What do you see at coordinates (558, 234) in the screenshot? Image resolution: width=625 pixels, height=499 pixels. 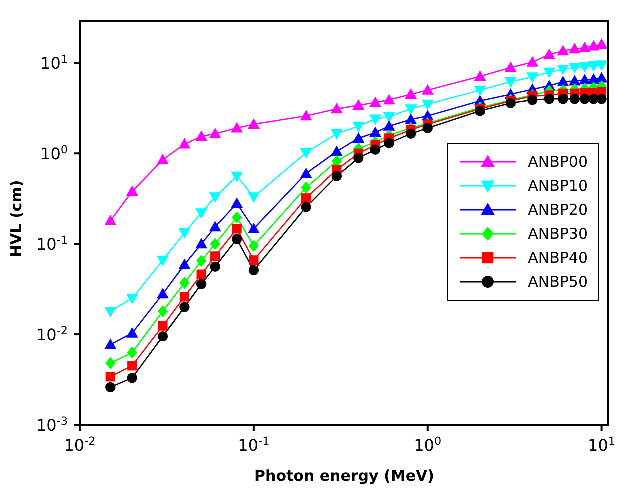 I see `legend-label: ANBP30` at bounding box center [558, 234].